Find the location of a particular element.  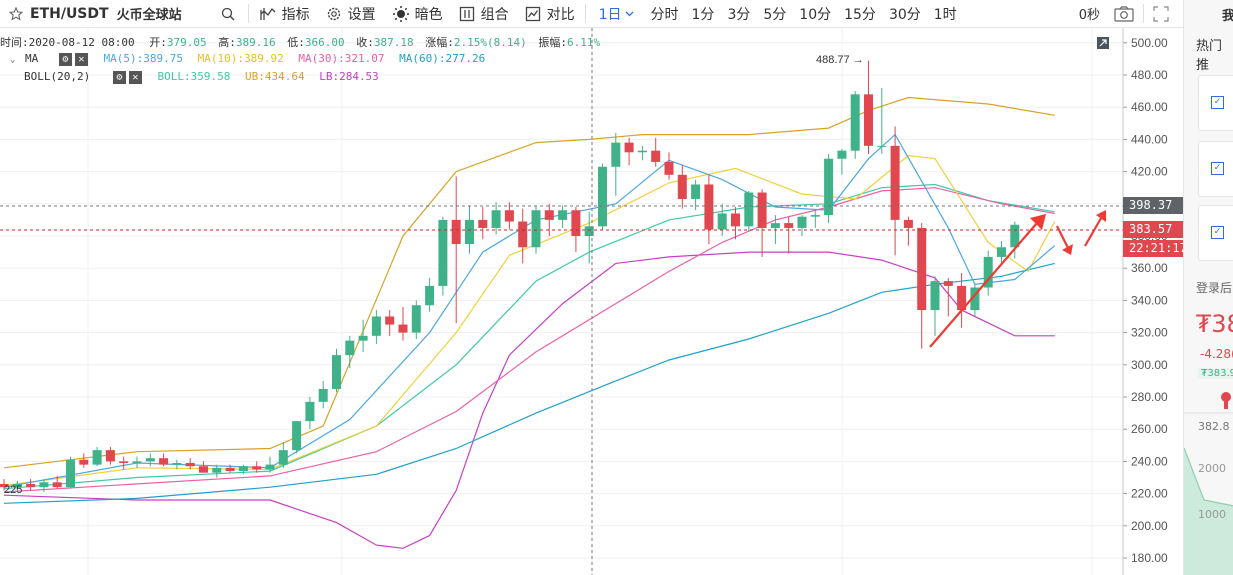

interval-option-10m: 10分 is located at coordinates (815, 13).